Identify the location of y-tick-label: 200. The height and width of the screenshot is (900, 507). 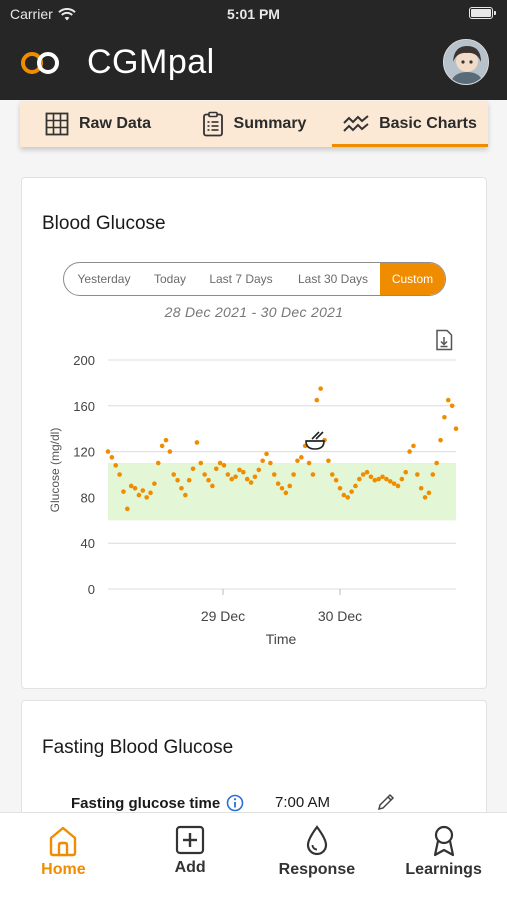
(84, 360).